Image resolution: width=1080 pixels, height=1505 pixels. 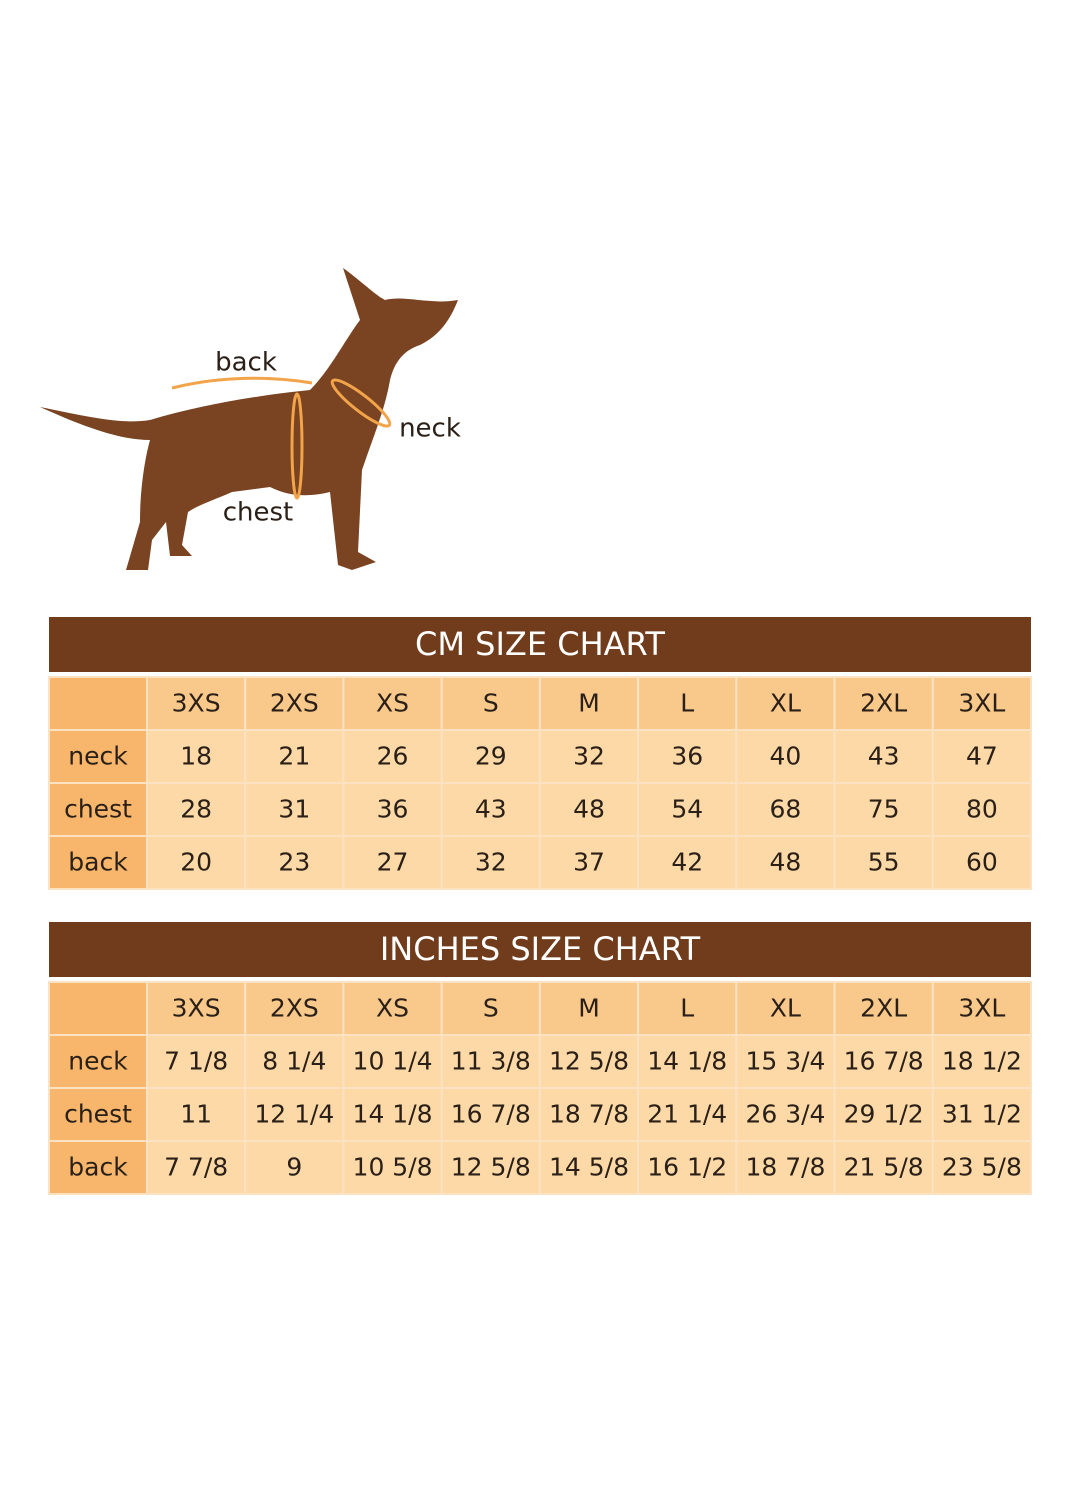 What do you see at coordinates (982, 756) in the screenshot?
I see `cell-value: 47` at bounding box center [982, 756].